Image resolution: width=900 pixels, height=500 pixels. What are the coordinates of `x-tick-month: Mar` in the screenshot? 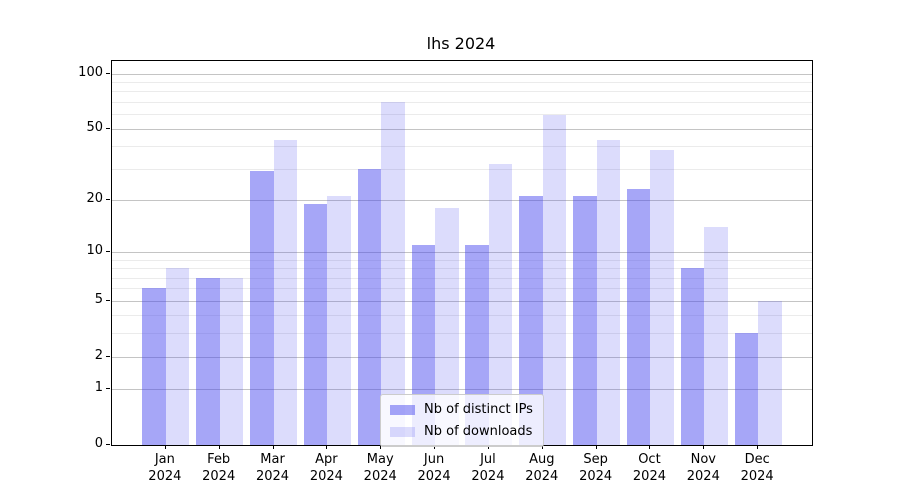 It's located at (272, 459).